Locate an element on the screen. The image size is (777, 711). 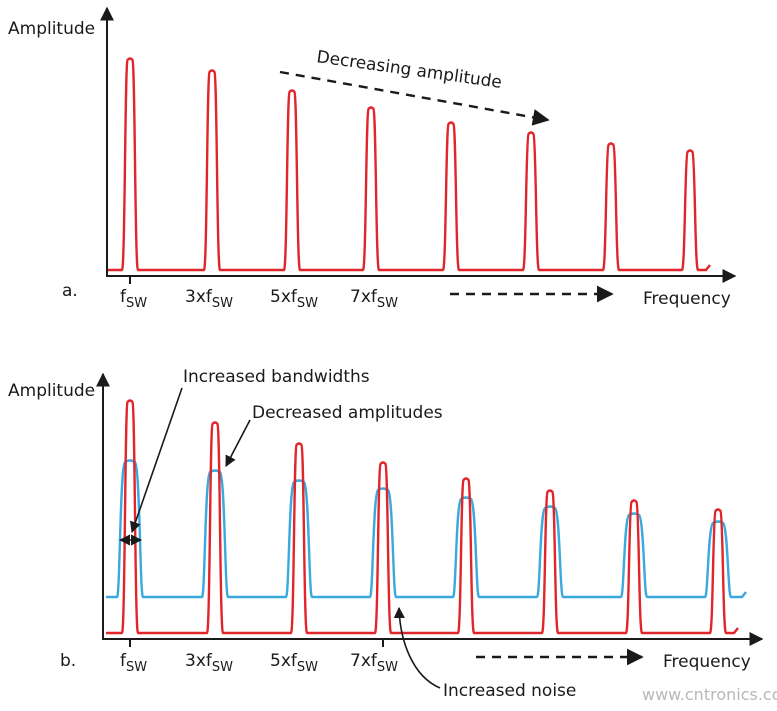
annotation: Increased bandwidths is located at coordinates (276, 377).